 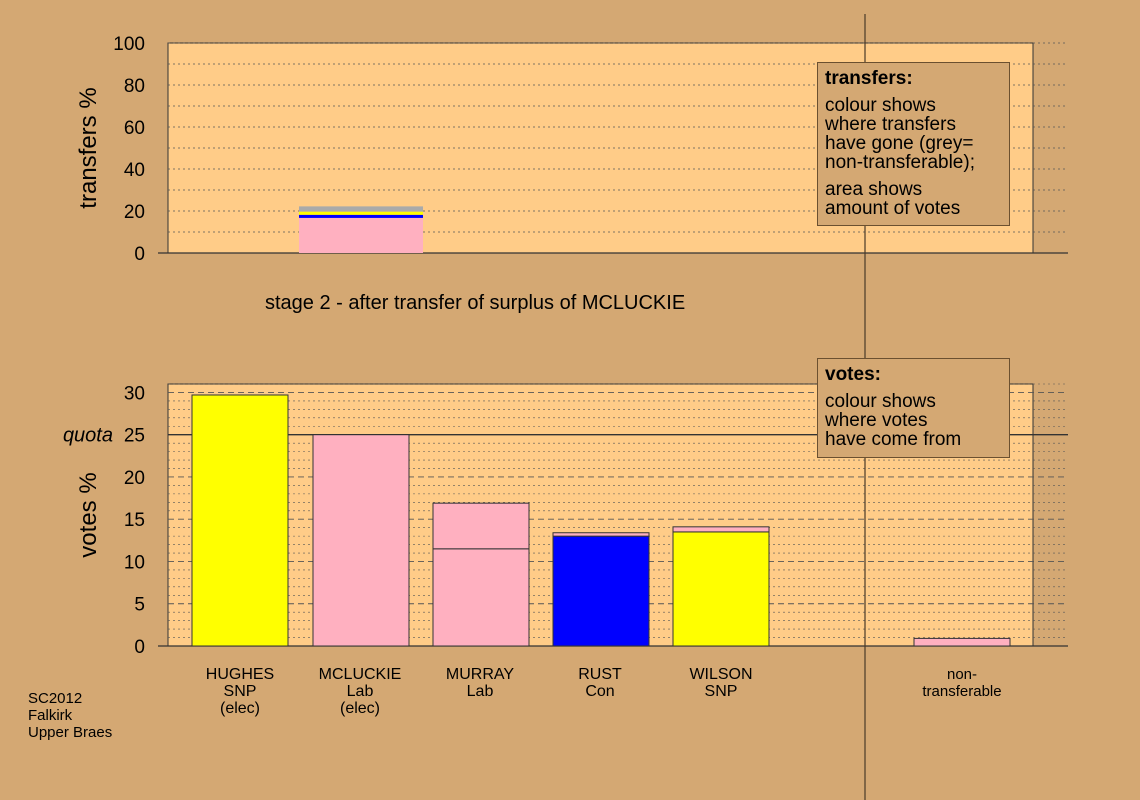 What do you see at coordinates (70, 732) in the screenshot?
I see `source-line: Upper Braes` at bounding box center [70, 732].